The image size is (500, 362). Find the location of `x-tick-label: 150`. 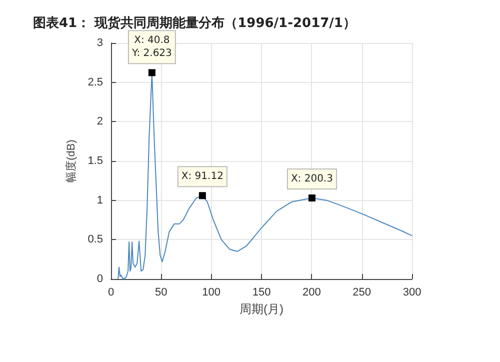

x-tick-label: 150 is located at coordinates (261, 292).